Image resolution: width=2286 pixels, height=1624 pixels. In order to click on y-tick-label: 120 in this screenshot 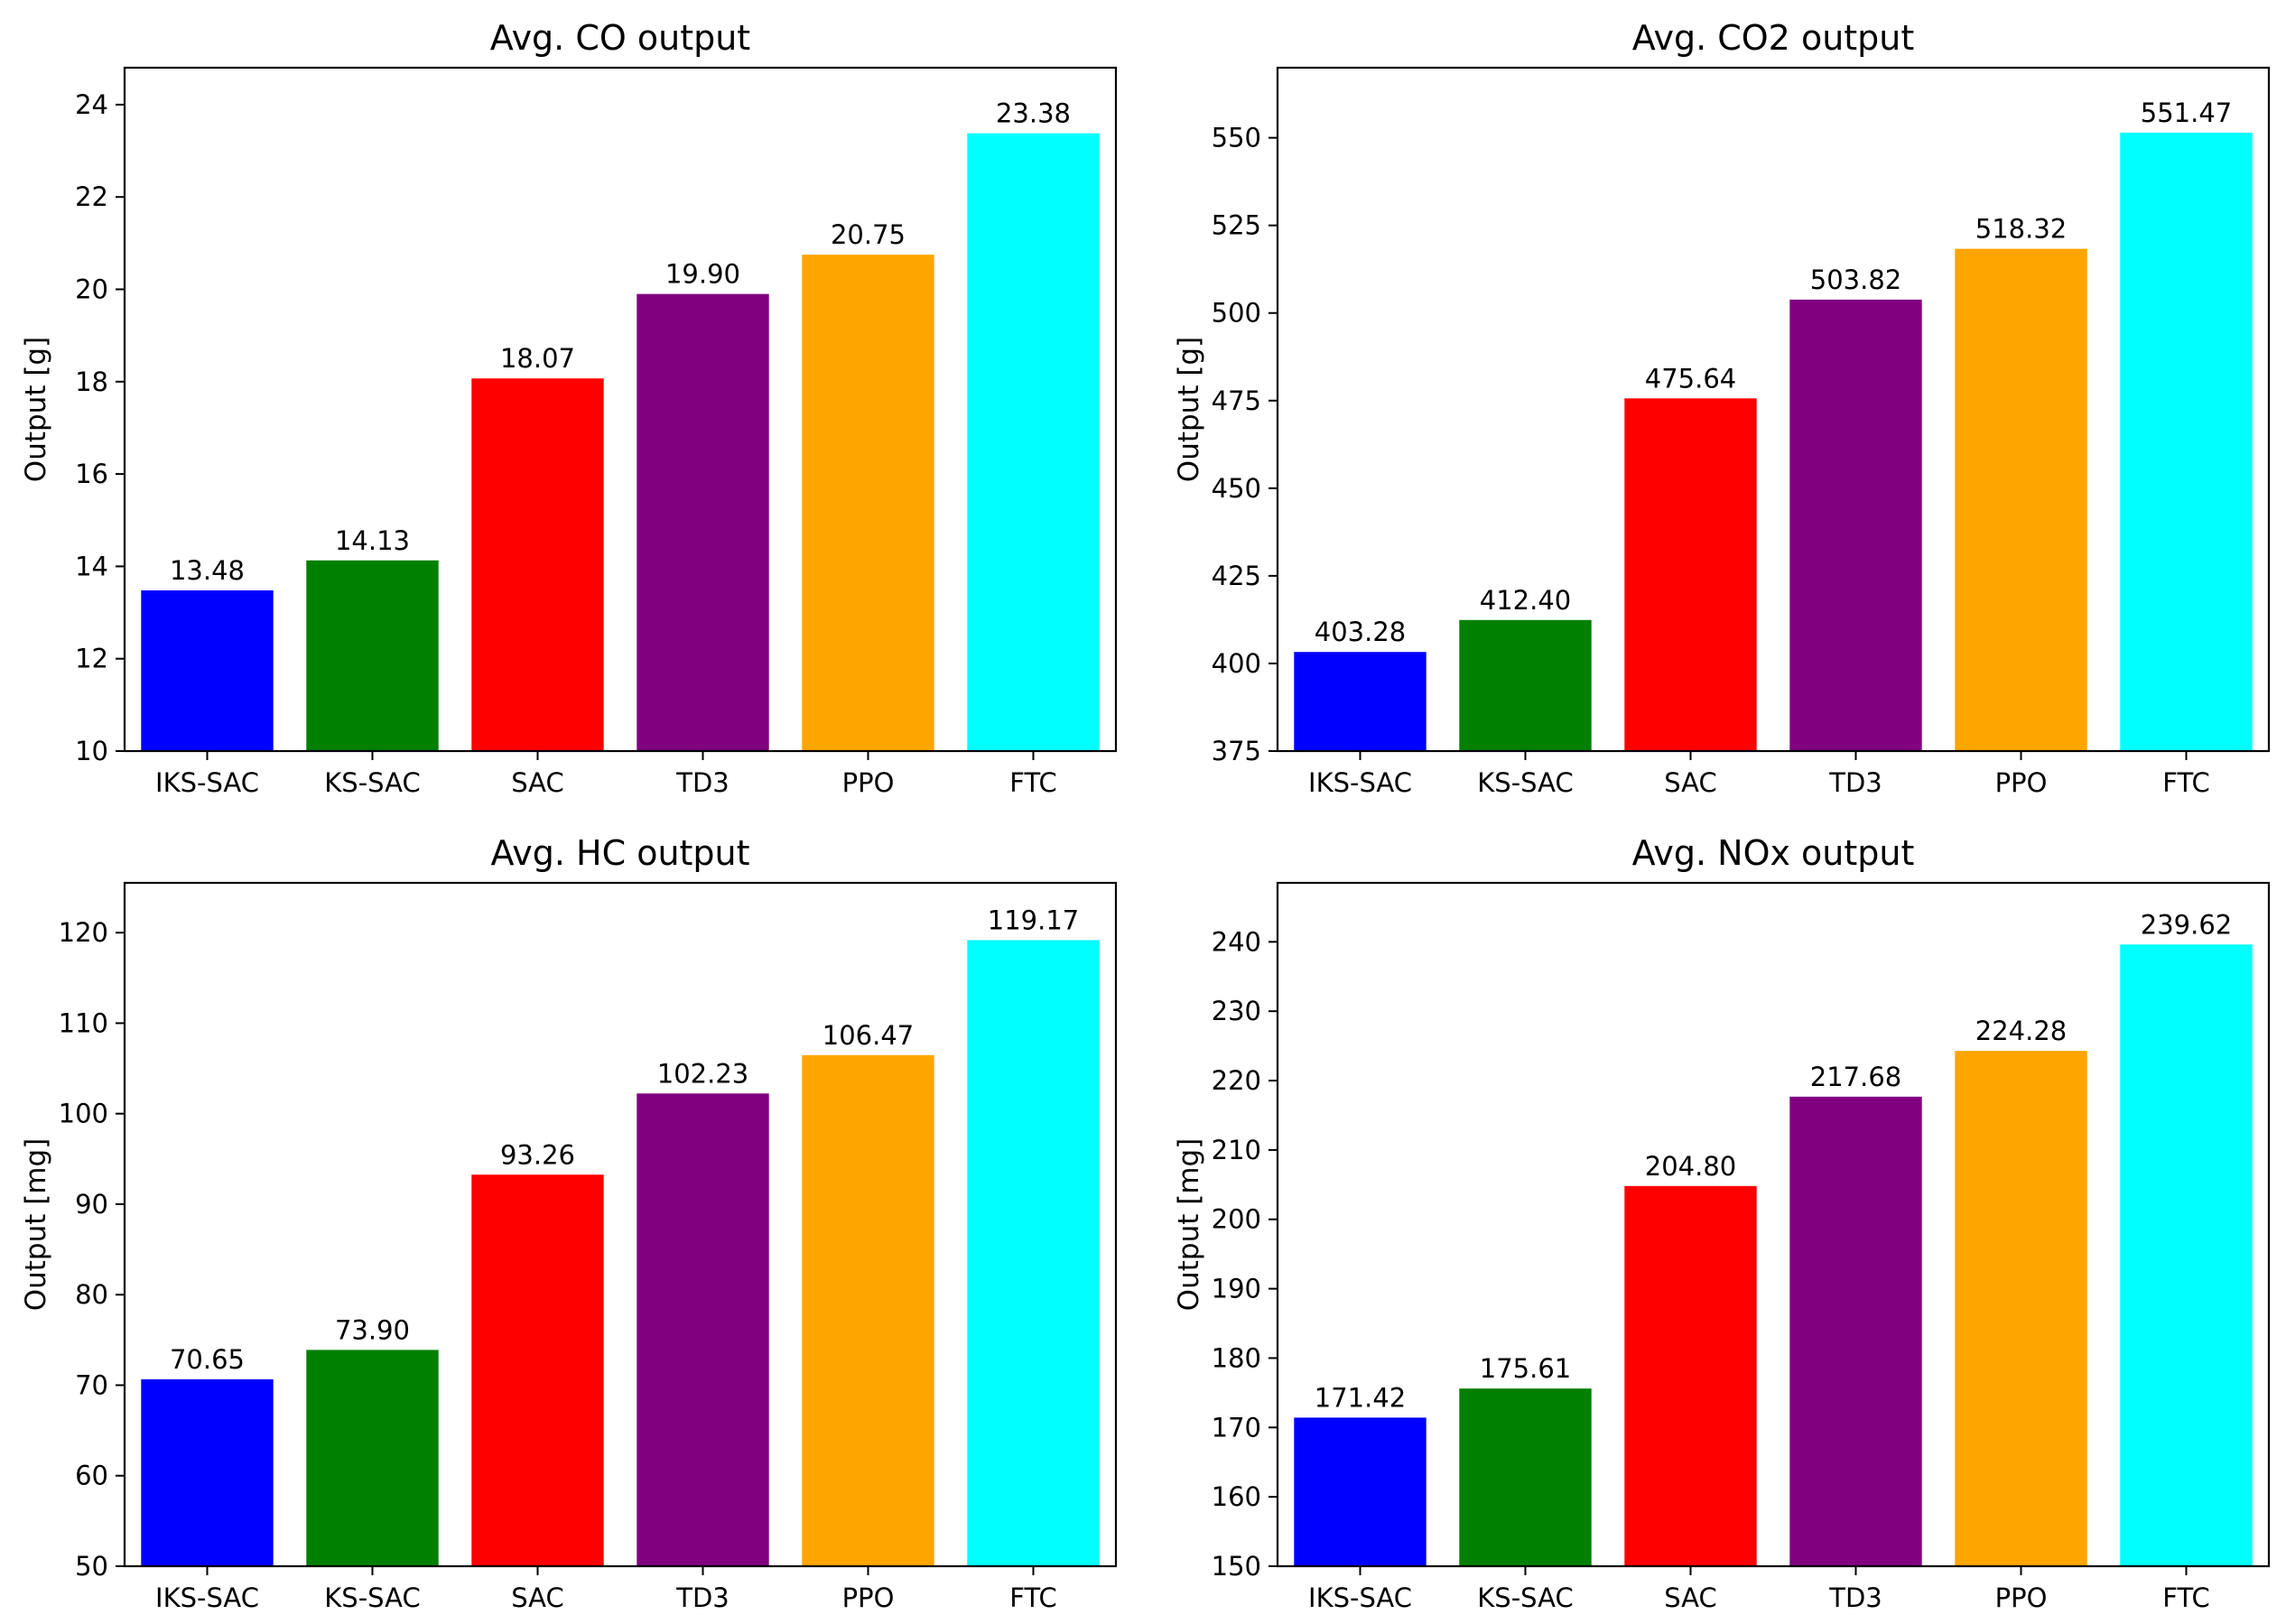, I will do `click(84, 932)`.